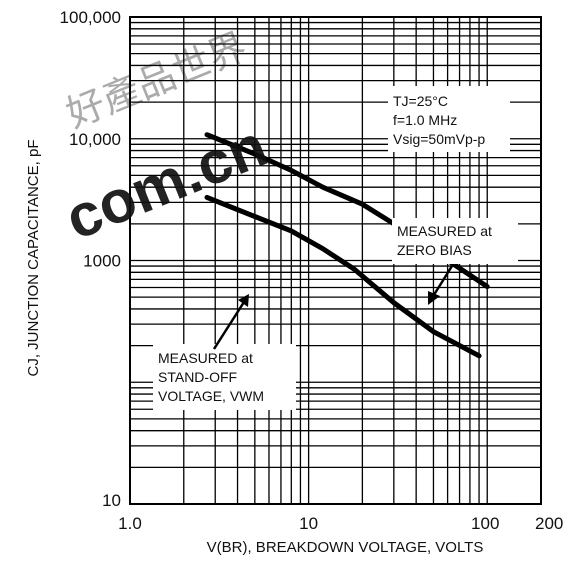 This screenshot has height=562, width=573. Describe the element at coordinates (434, 250) in the screenshot. I see `annotation-zero-bias-line2: ZERO BIAS` at that location.